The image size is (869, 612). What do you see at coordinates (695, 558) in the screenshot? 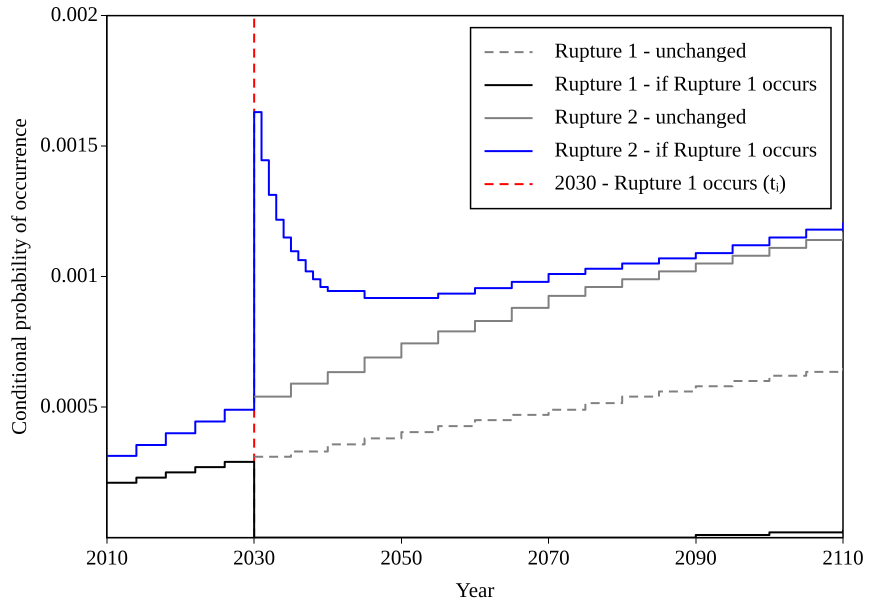
I see `x-tick-label: 2090` at bounding box center [695, 558].